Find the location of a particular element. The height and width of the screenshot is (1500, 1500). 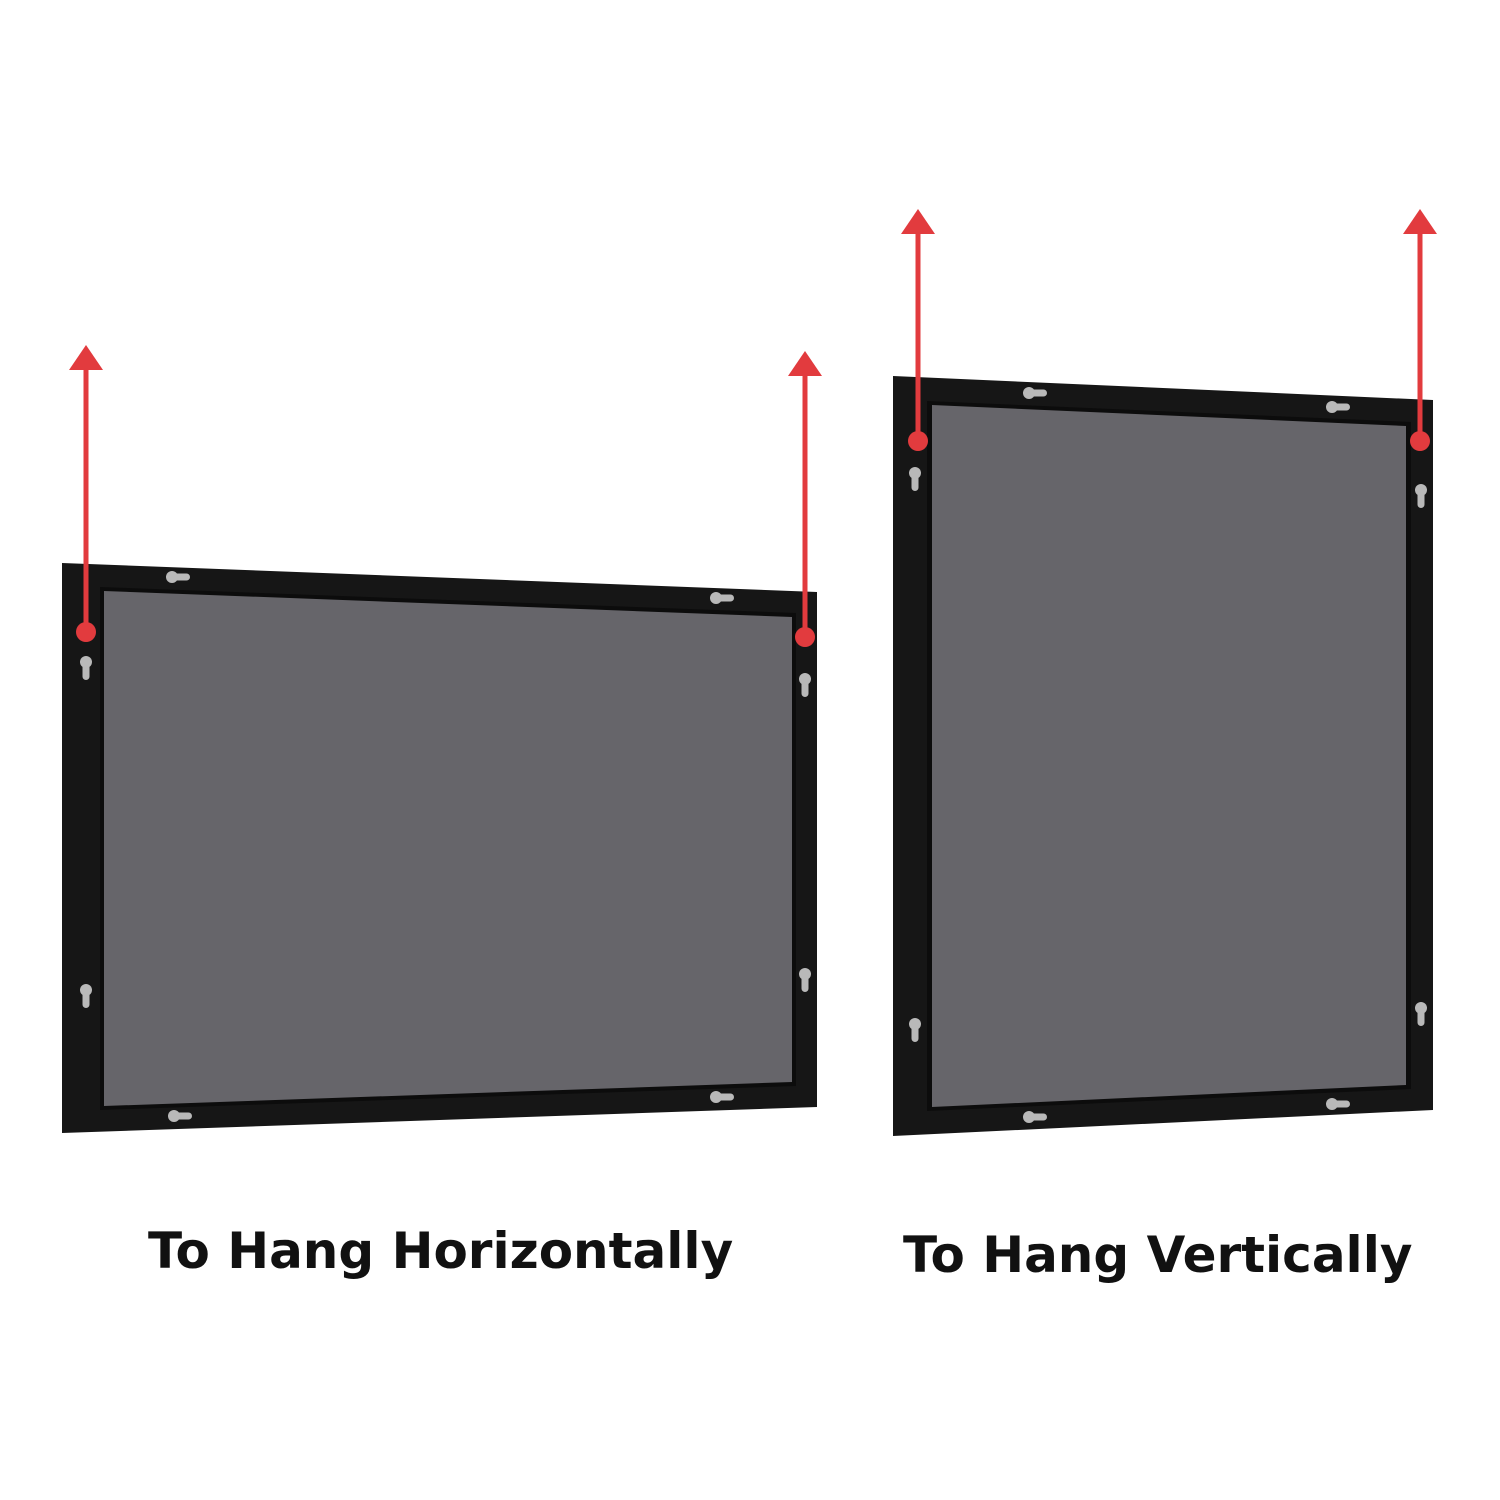

caption-vertical: To Hang Vertically is located at coordinates (1158, 1255).